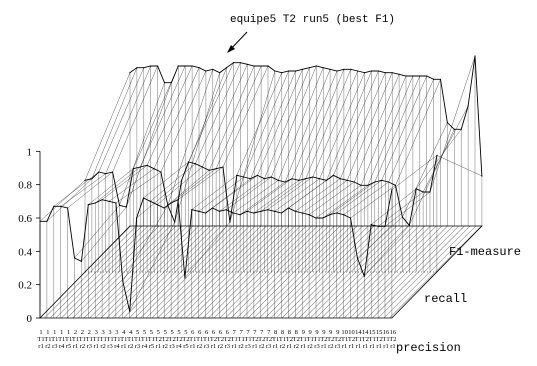 This screenshot has height=366, width=537. Describe the element at coordinates (89, 339) in the screenshot. I see `x-tick-task-7: T1` at that location.